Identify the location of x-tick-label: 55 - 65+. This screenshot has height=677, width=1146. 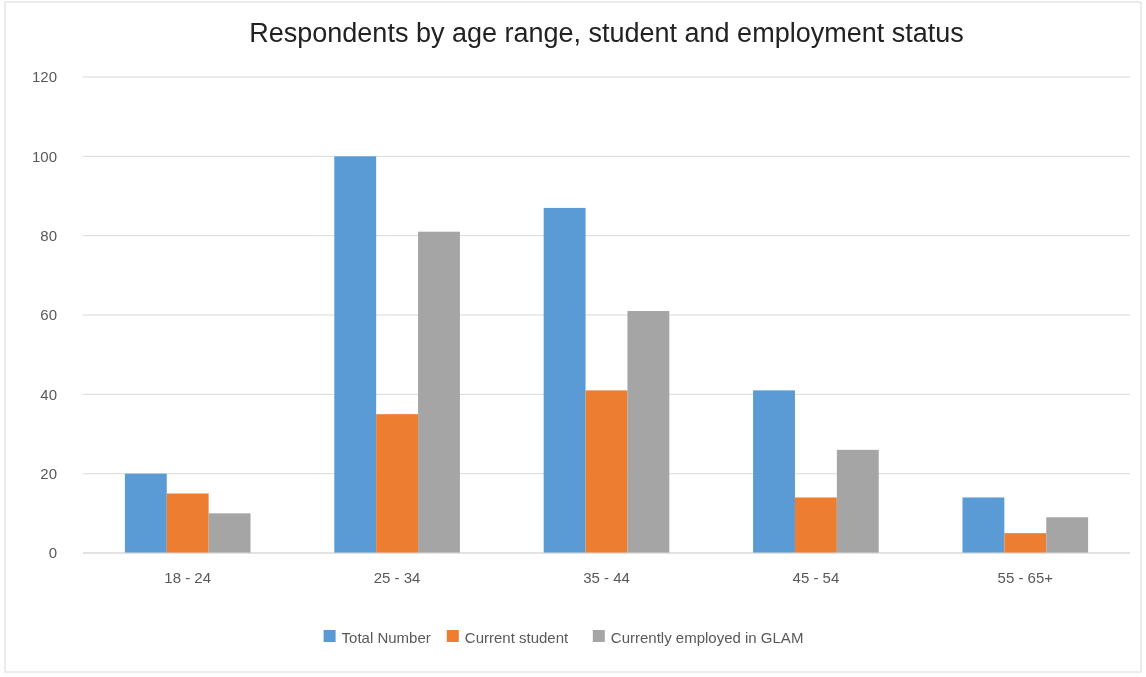
(1025, 577).